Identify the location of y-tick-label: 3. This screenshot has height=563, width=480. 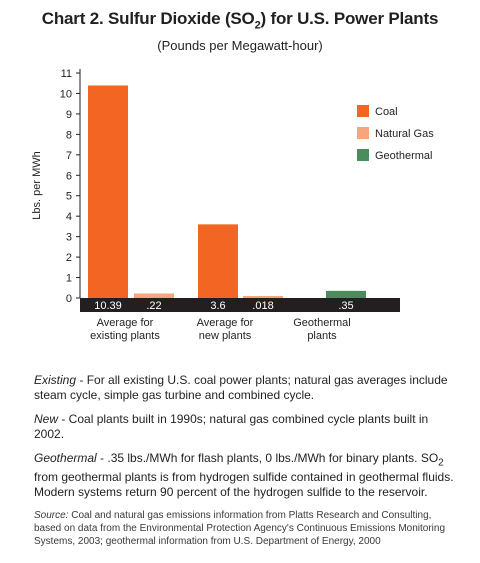
(69, 238).